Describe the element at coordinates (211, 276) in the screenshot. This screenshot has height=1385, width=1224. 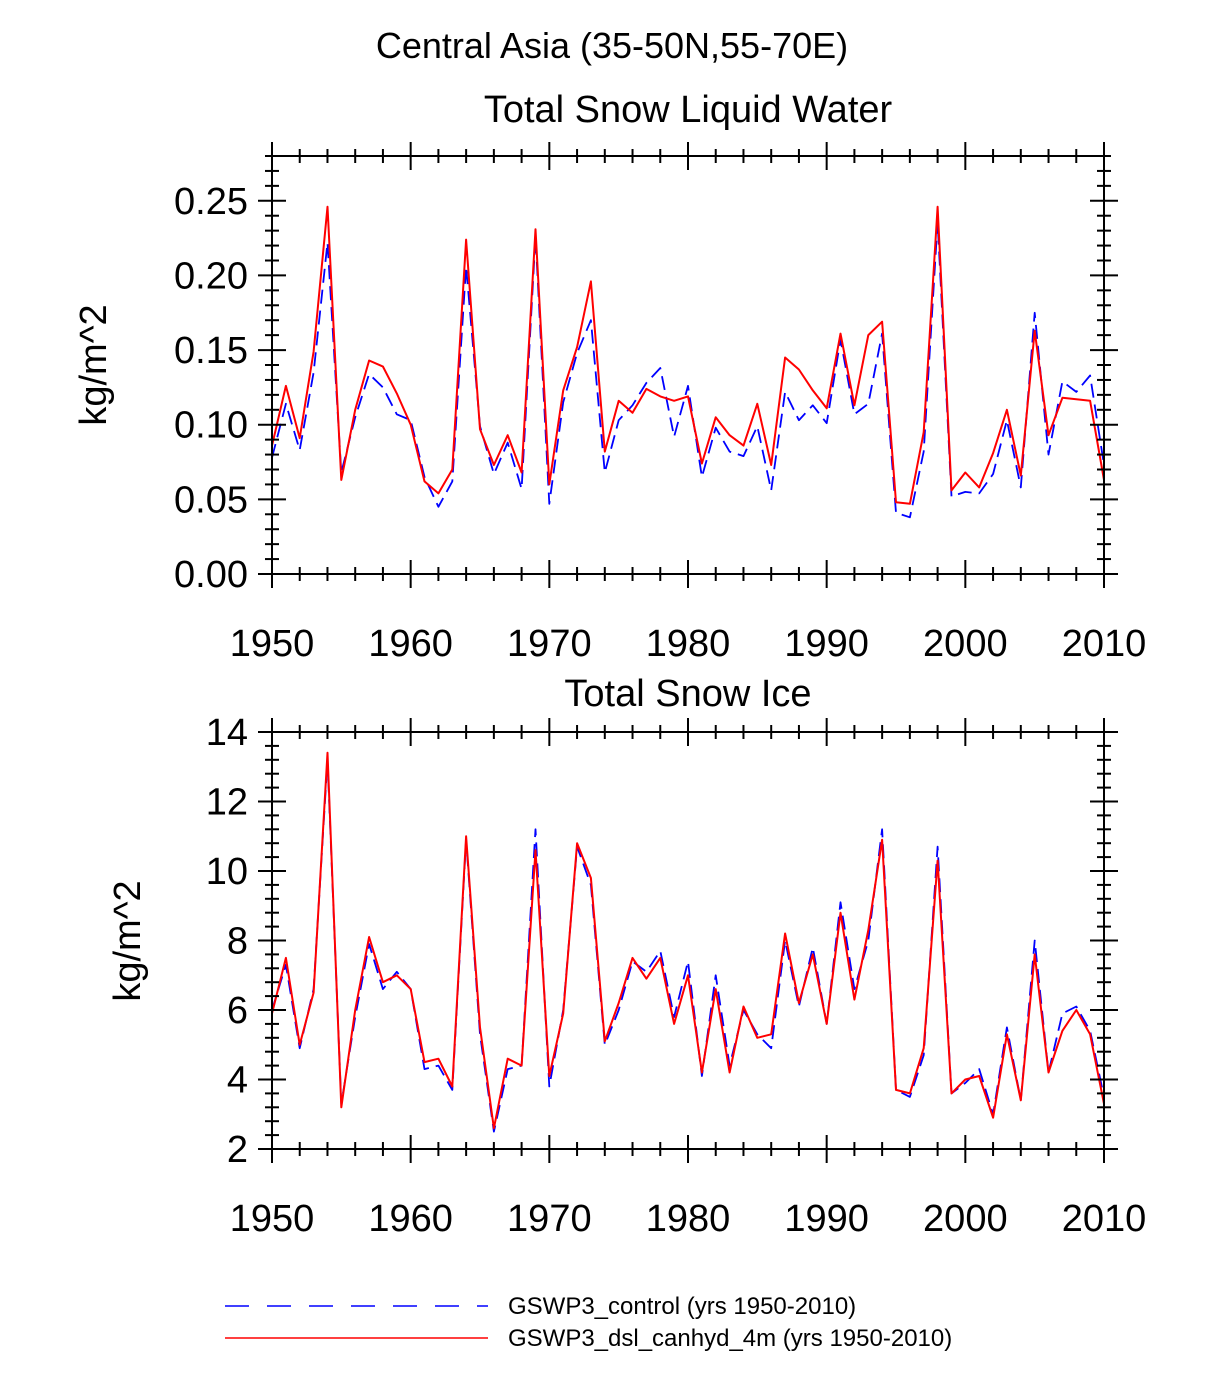
I see `y-tick-label: 0.20` at that location.